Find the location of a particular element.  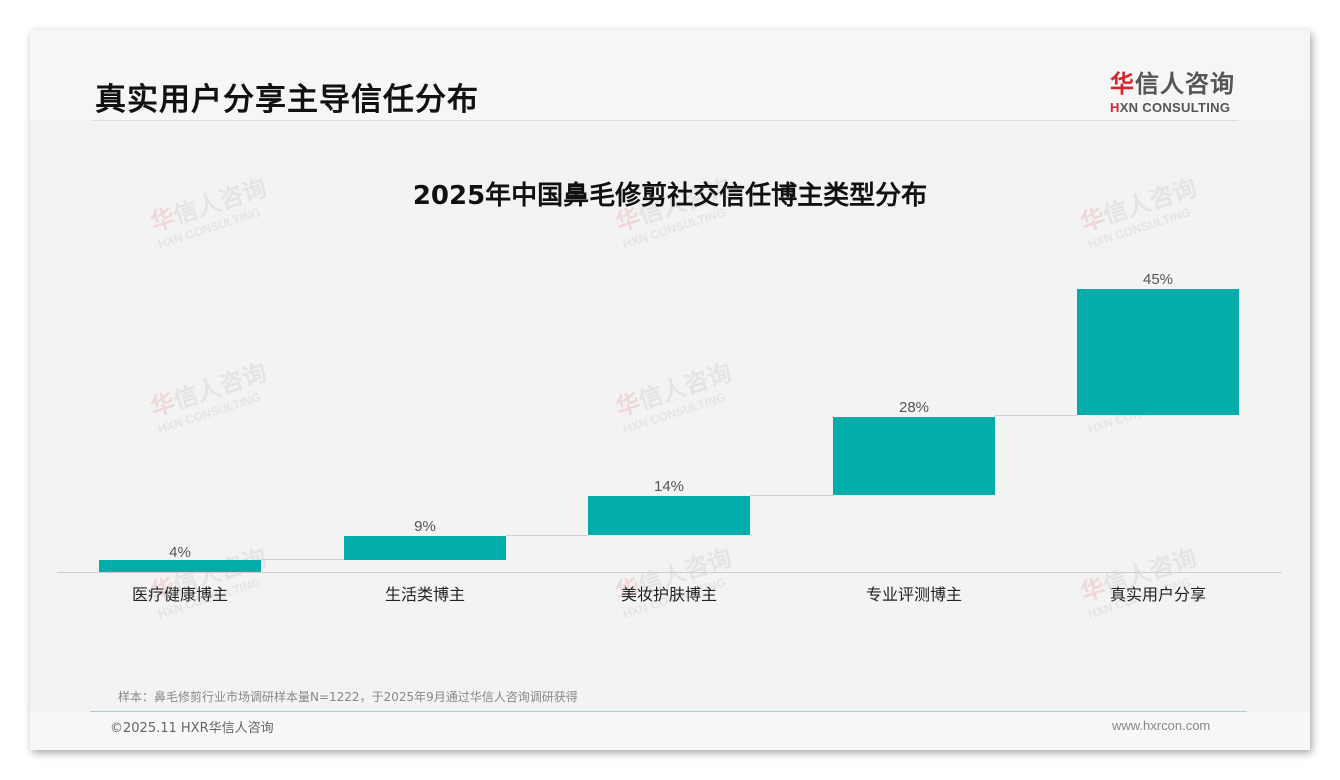

bar-professional-review is located at coordinates (914, 456).